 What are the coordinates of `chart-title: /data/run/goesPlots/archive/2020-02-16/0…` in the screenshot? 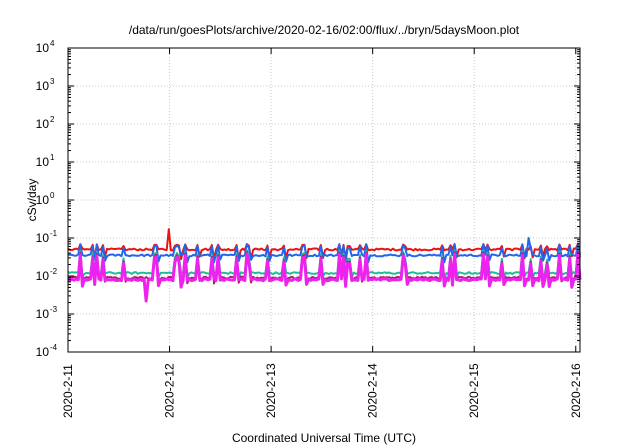 It's located at (324, 30).